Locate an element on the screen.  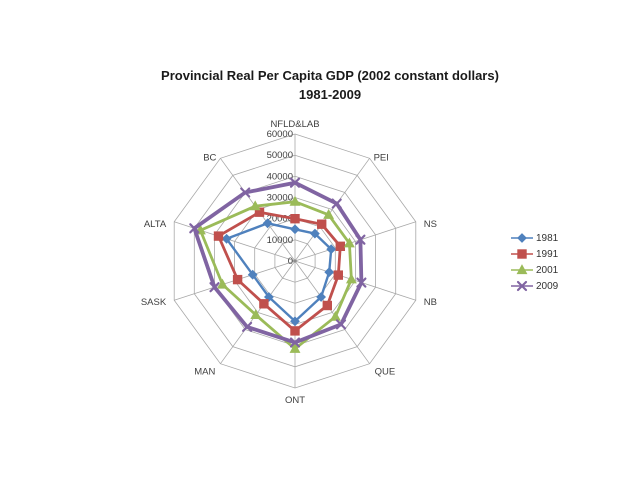
legend-label: 1981 is located at coordinates (547, 238).